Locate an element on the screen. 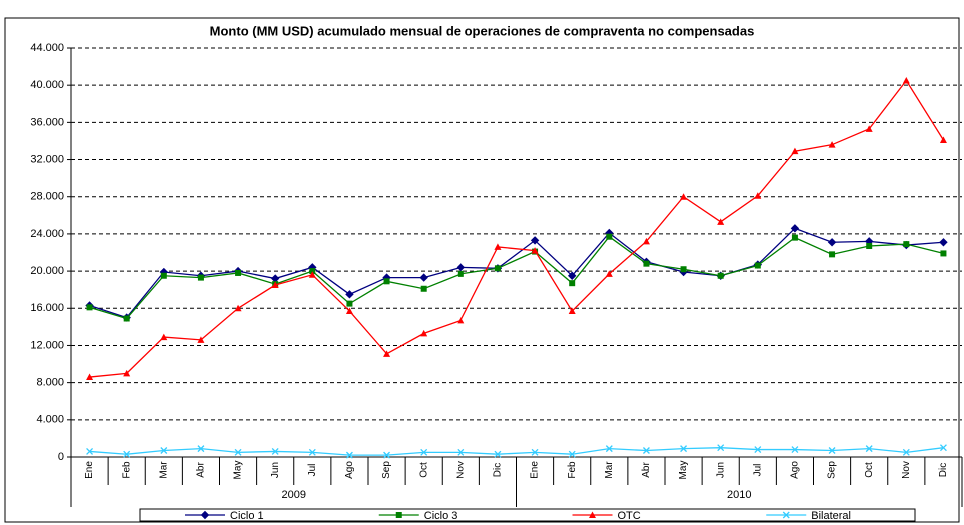 Image resolution: width=964 pixels, height=525 pixels. y-tick-label: 36.000 is located at coordinates (47, 122).